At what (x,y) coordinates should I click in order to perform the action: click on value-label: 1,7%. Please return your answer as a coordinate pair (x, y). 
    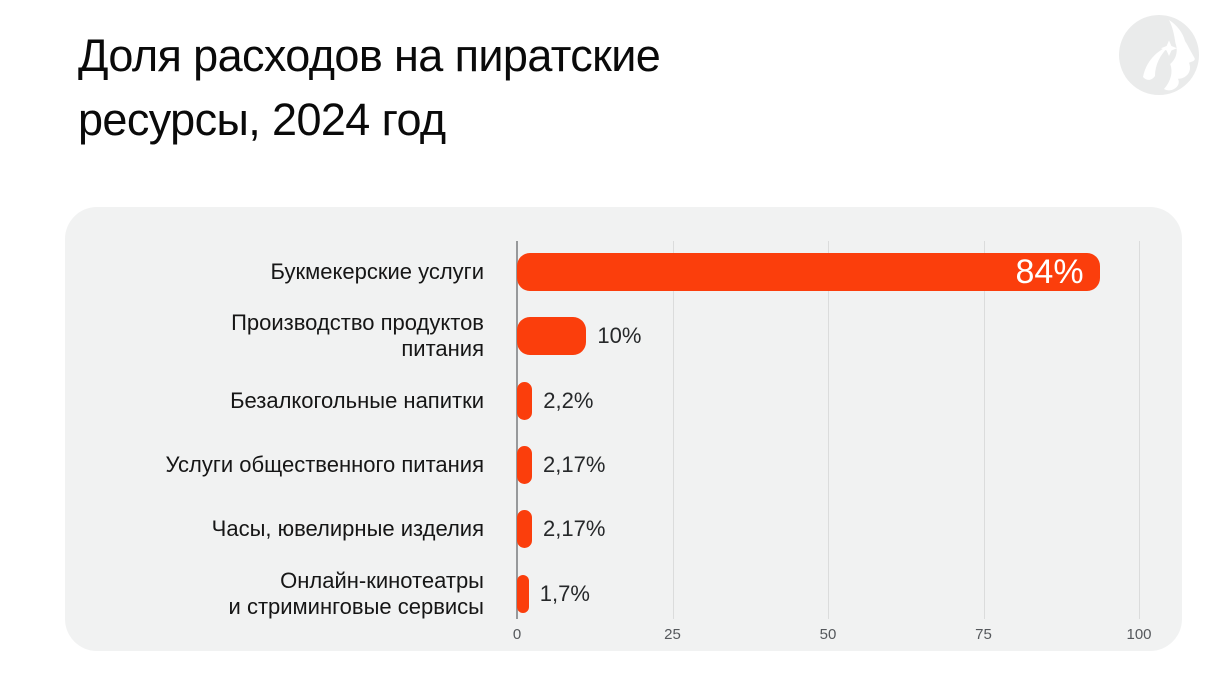
    Looking at the image, I should click on (564, 593).